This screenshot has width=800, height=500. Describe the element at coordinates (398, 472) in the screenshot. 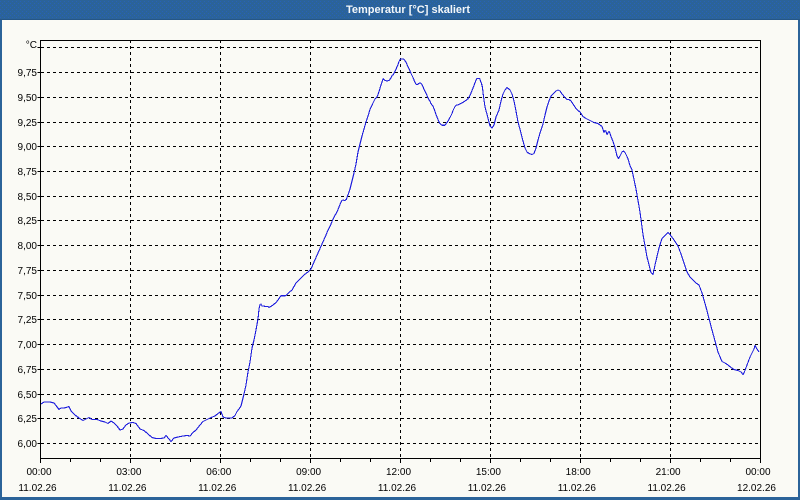

I see `svg-text: 12:00` at that location.